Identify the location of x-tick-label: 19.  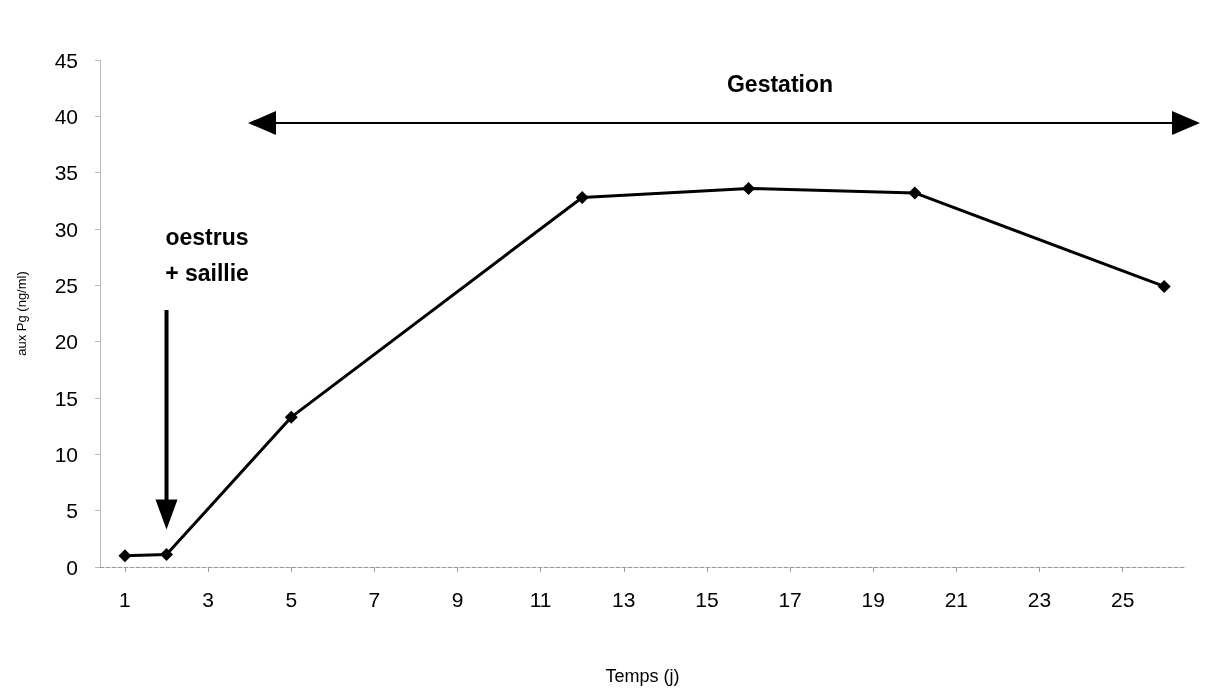
(873, 599).